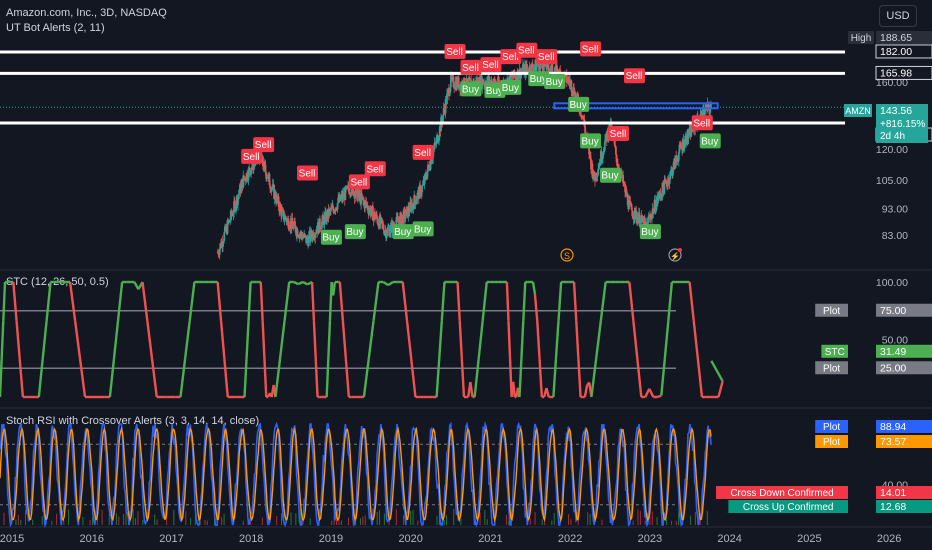  I want to click on scale-label: Plot 88.94, so click(873, 426).